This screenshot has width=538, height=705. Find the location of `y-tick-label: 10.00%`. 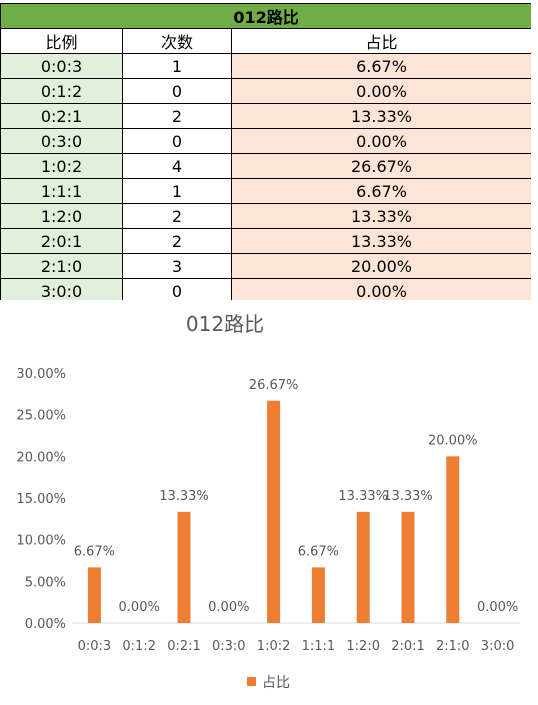

y-tick-label: 10.00% is located at coordinates (41, 541).